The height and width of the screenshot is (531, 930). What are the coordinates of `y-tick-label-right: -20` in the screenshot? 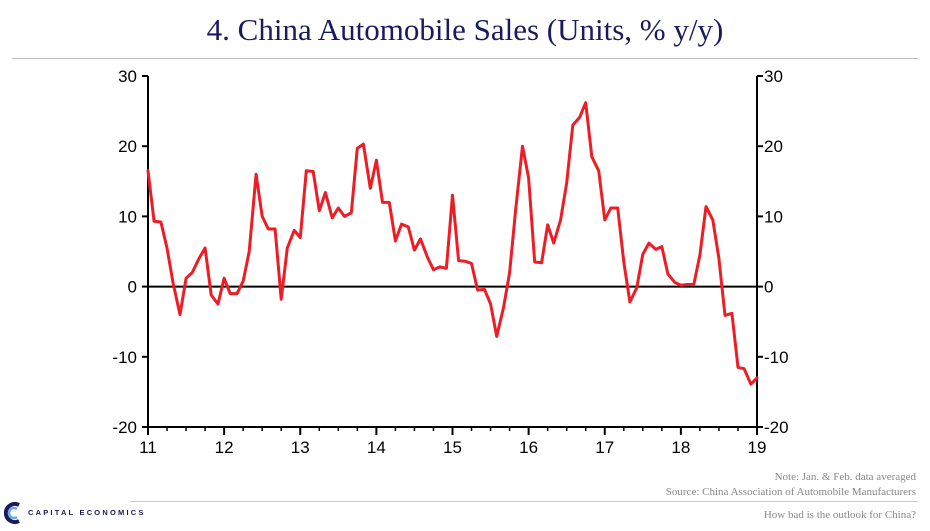 It's located at (776, 427).